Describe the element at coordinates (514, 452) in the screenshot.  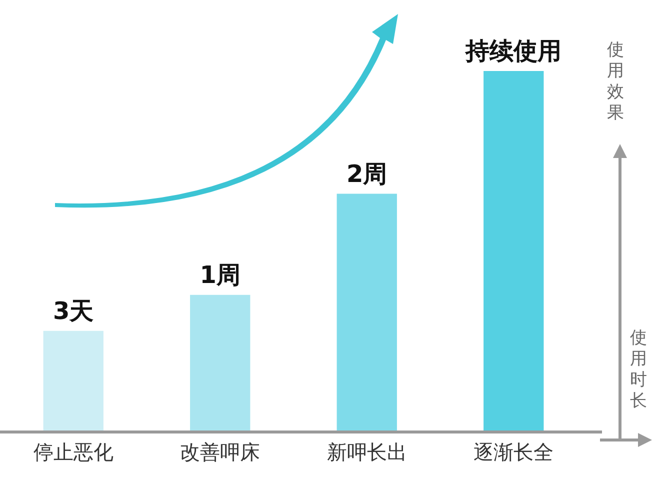
I see `x-tick-label: 逐渐长全` at that location.